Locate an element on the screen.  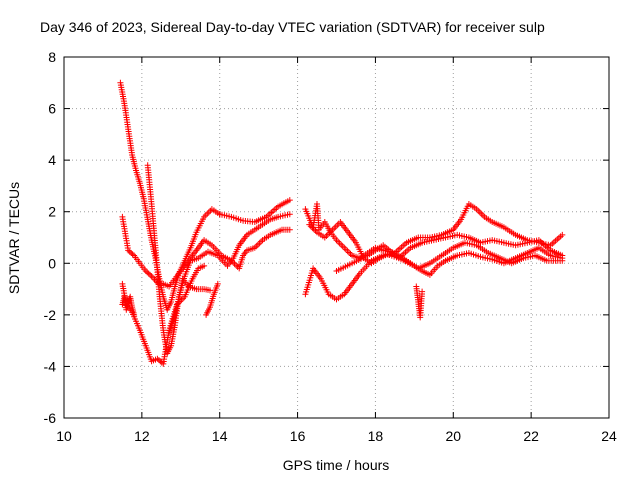
x-tick-label: 10 is located at coordinates (64, 436).